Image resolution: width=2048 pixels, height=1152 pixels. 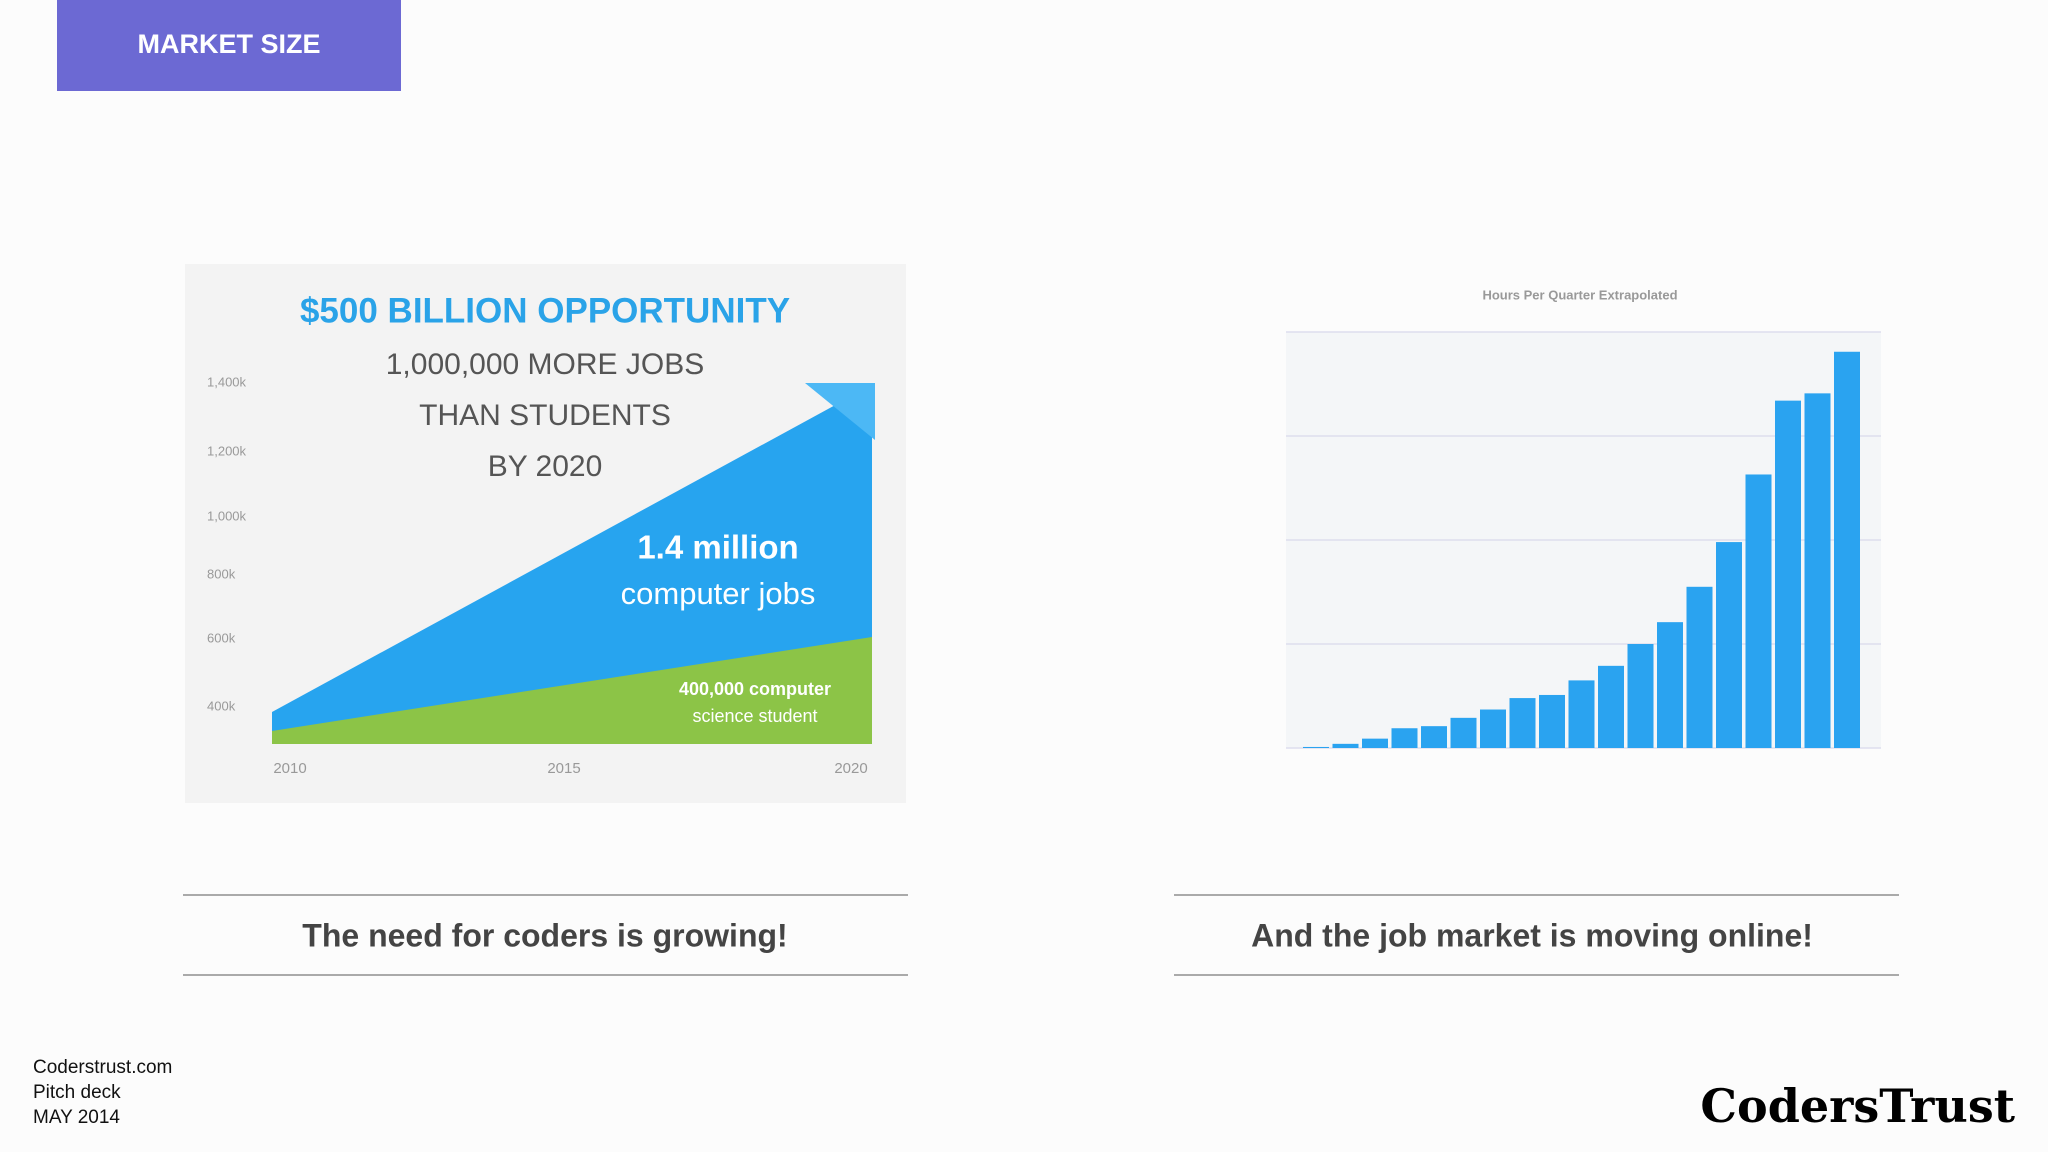 I want to click on infographic-subtitle: THAN STUDENTS, so click(x=545, y=415).